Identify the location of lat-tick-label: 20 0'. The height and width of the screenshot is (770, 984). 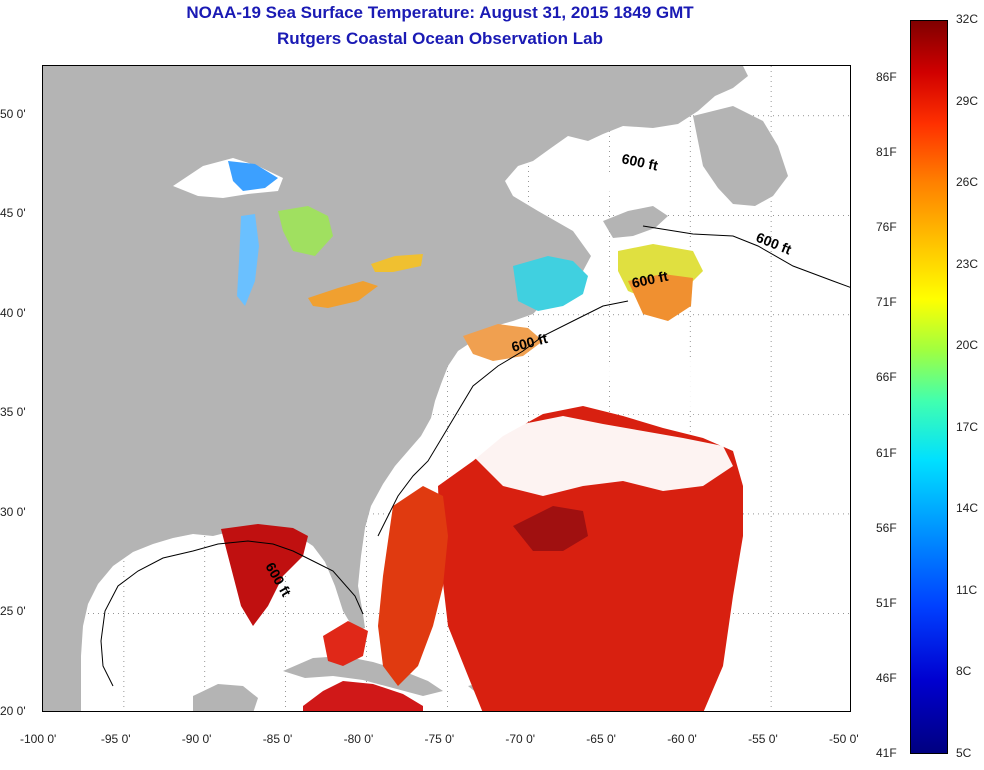
(13, 711).